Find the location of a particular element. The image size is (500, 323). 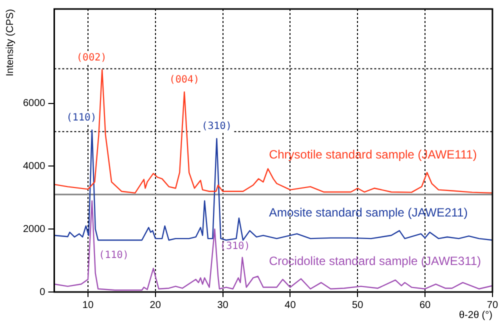

x-tick-label: 50 is located at coordinates (358, 305).